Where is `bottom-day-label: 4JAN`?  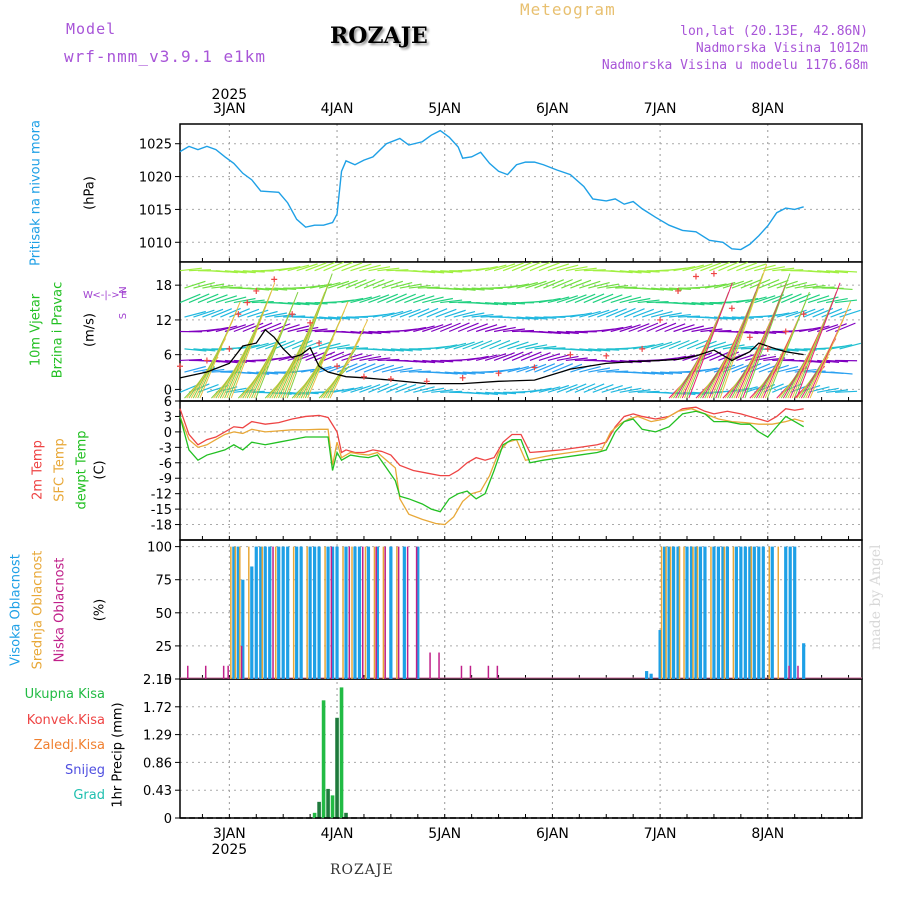
bottom-day-label: 4JAN is located at coordinates (337, 834).